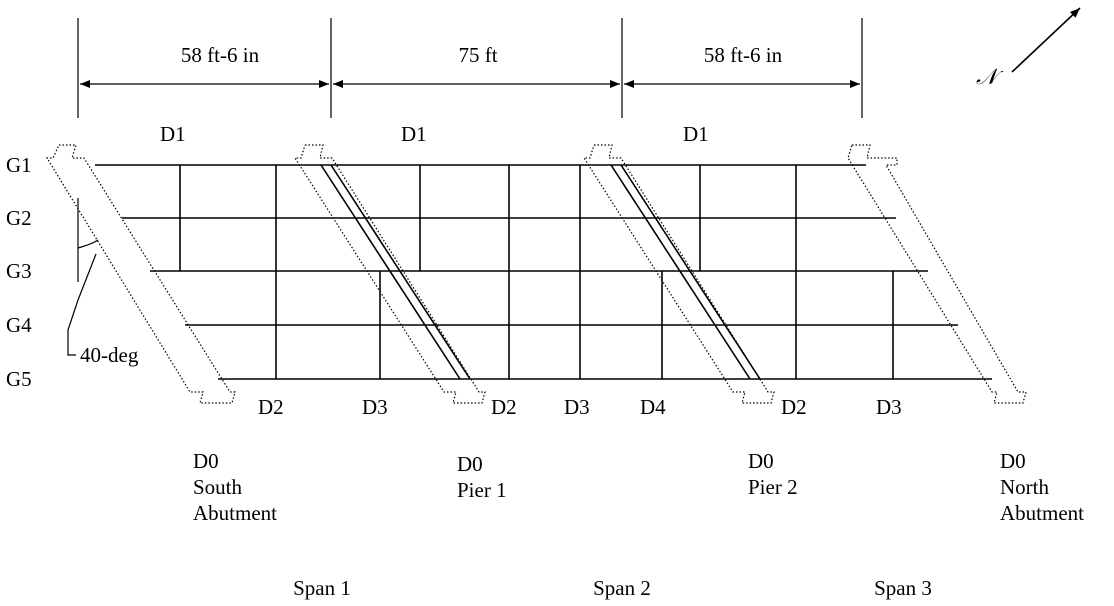 This screenshot has width=1114, height=606. I want to click on support-label-line: Pier 1, so click(482, 490).